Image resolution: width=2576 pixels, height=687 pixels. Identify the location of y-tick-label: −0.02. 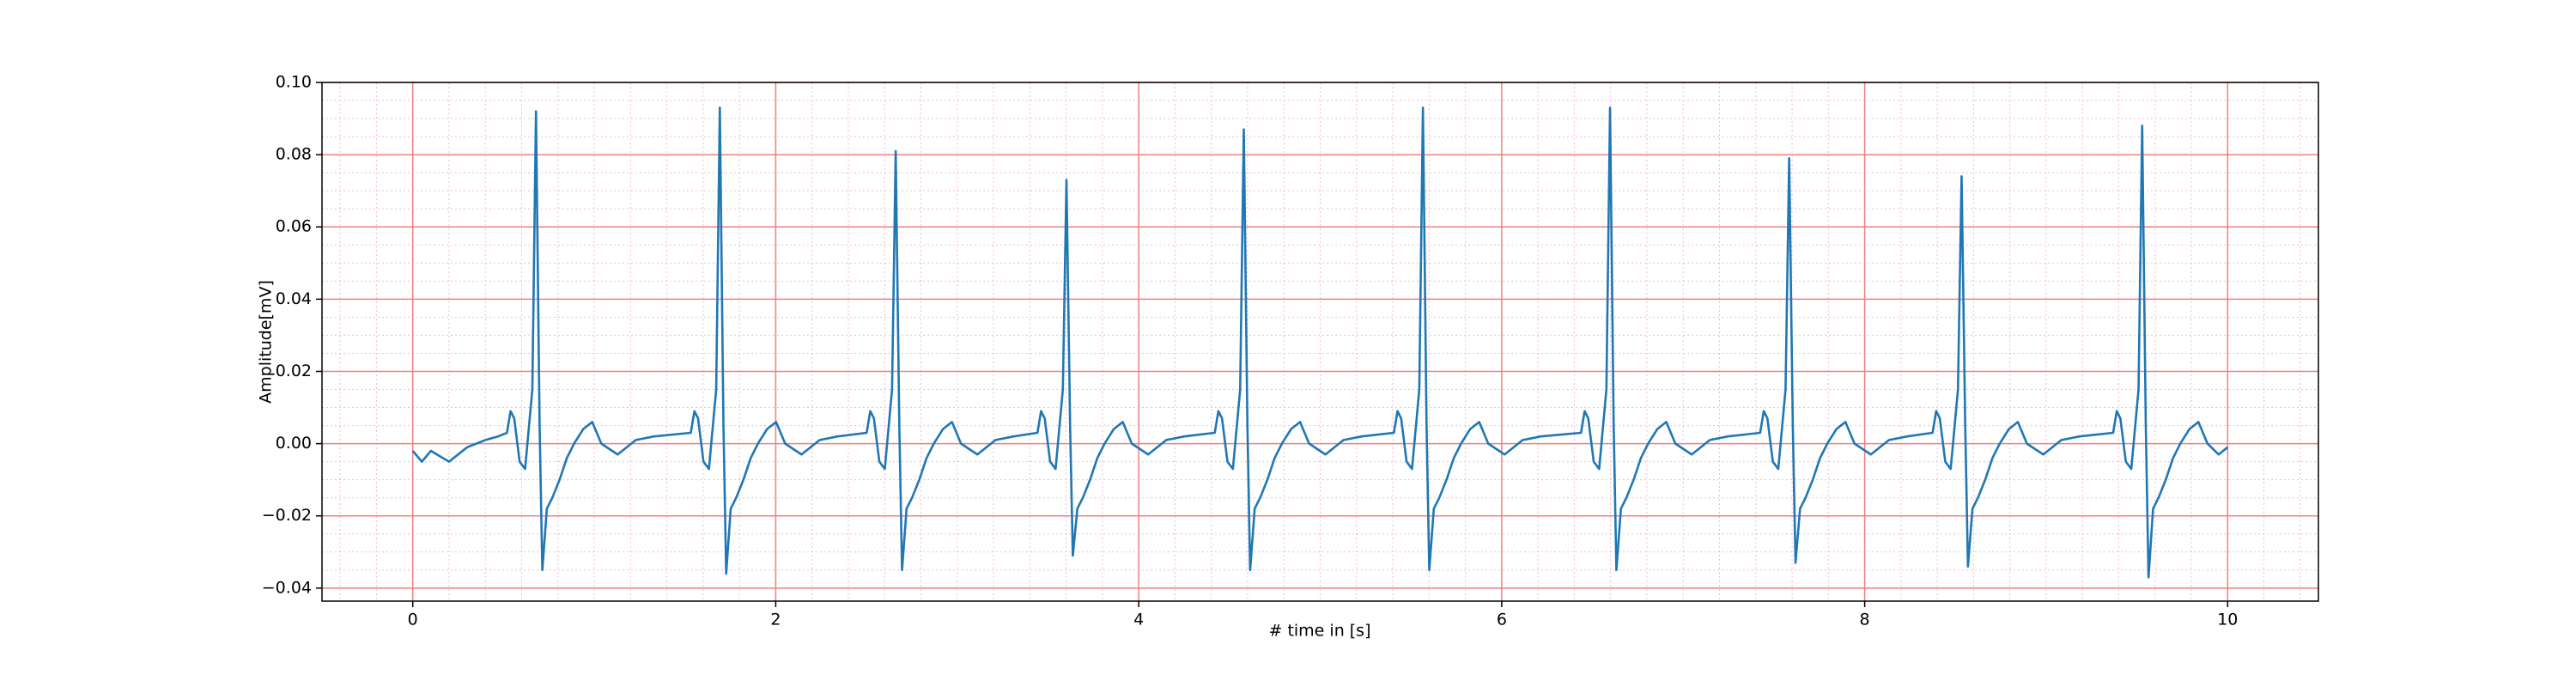
(287, 515).